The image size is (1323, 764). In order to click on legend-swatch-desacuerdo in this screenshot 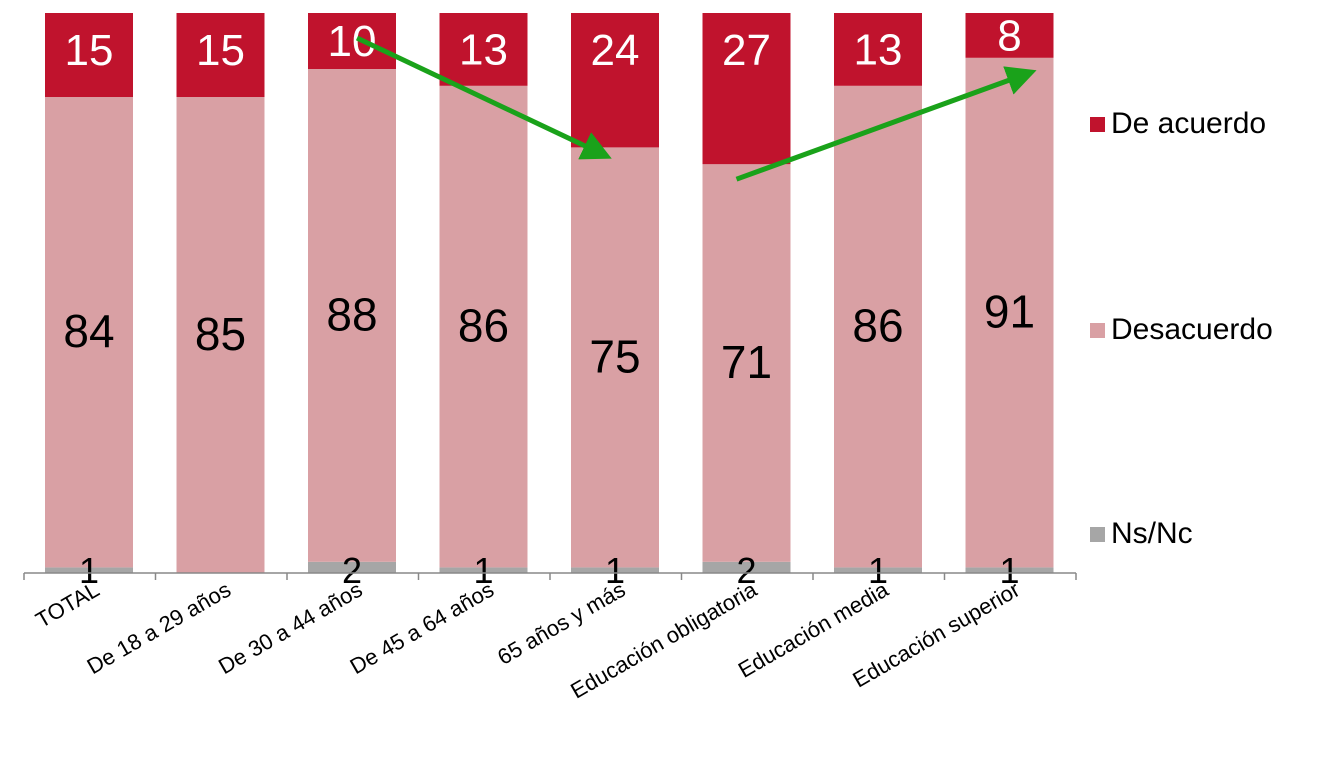, I will do `click(1097, 330)`.